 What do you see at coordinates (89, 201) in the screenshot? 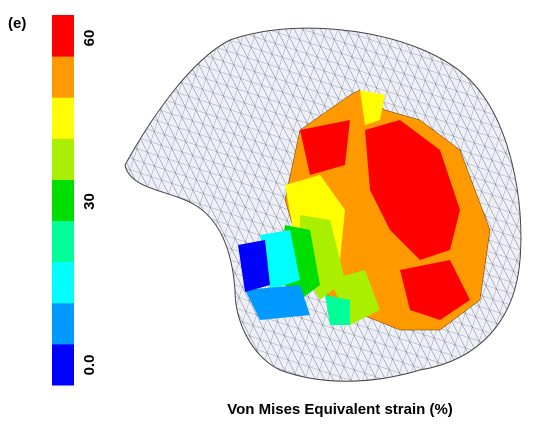
I see `colorbar-tick-label: 30` at bounding box center [89, 201].